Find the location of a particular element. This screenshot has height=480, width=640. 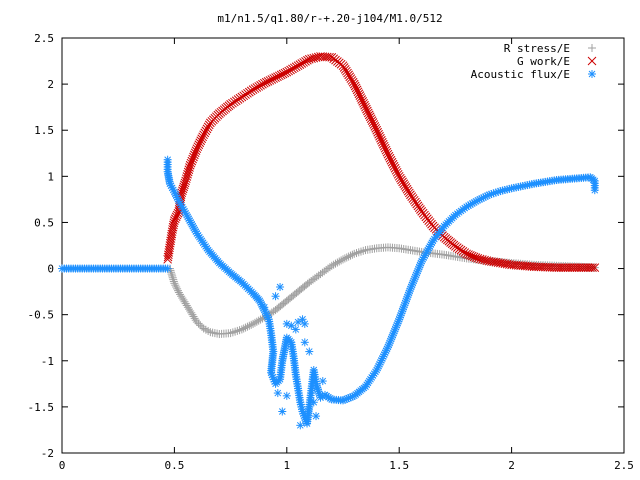

y-tick-label: 2.5 is located at coordinates (44, 38).